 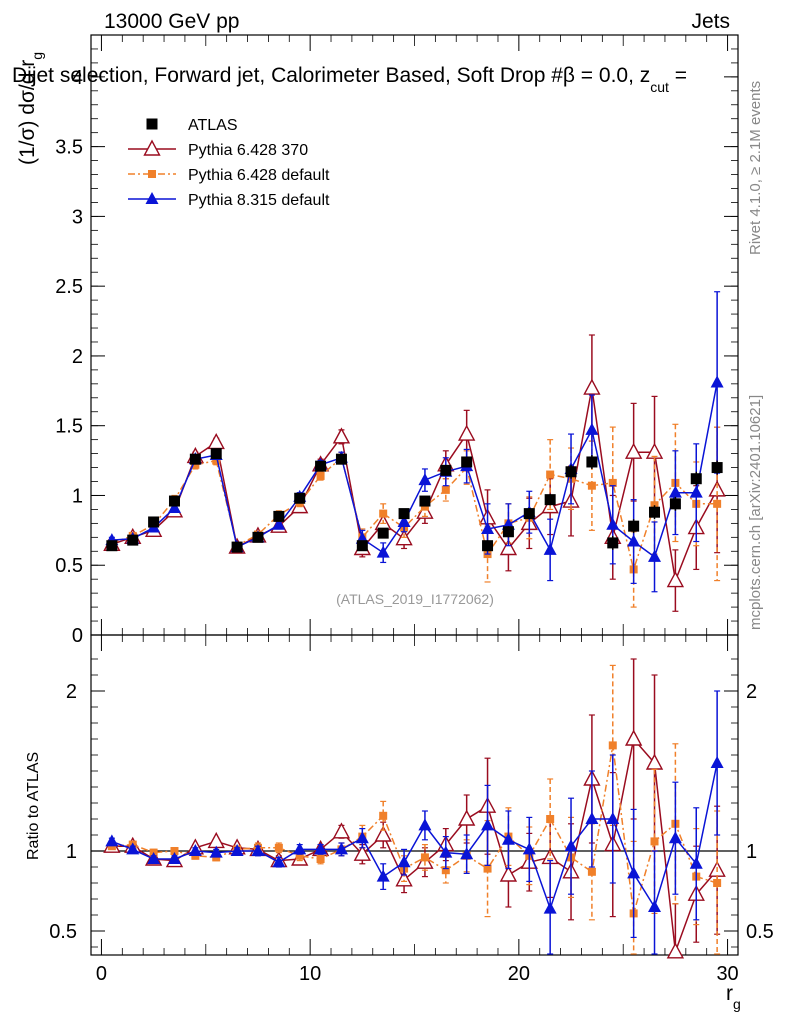 What do you see at coordinates (659, 87) in the screenshot?
I see `plot-title-sub: cut` at bounding box center [659, 87].